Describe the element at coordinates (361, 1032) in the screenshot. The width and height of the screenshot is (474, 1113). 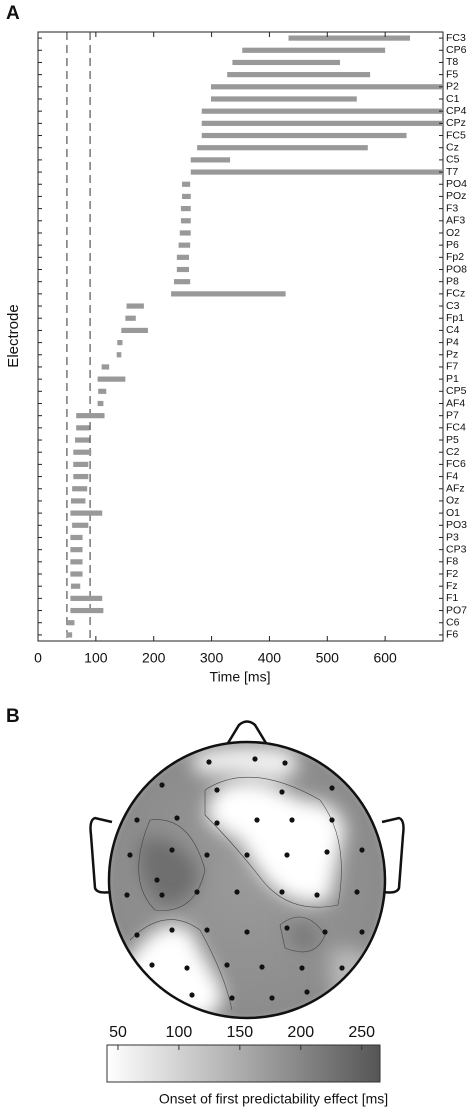
I see `colorbar-tick-label: 250` at that location.